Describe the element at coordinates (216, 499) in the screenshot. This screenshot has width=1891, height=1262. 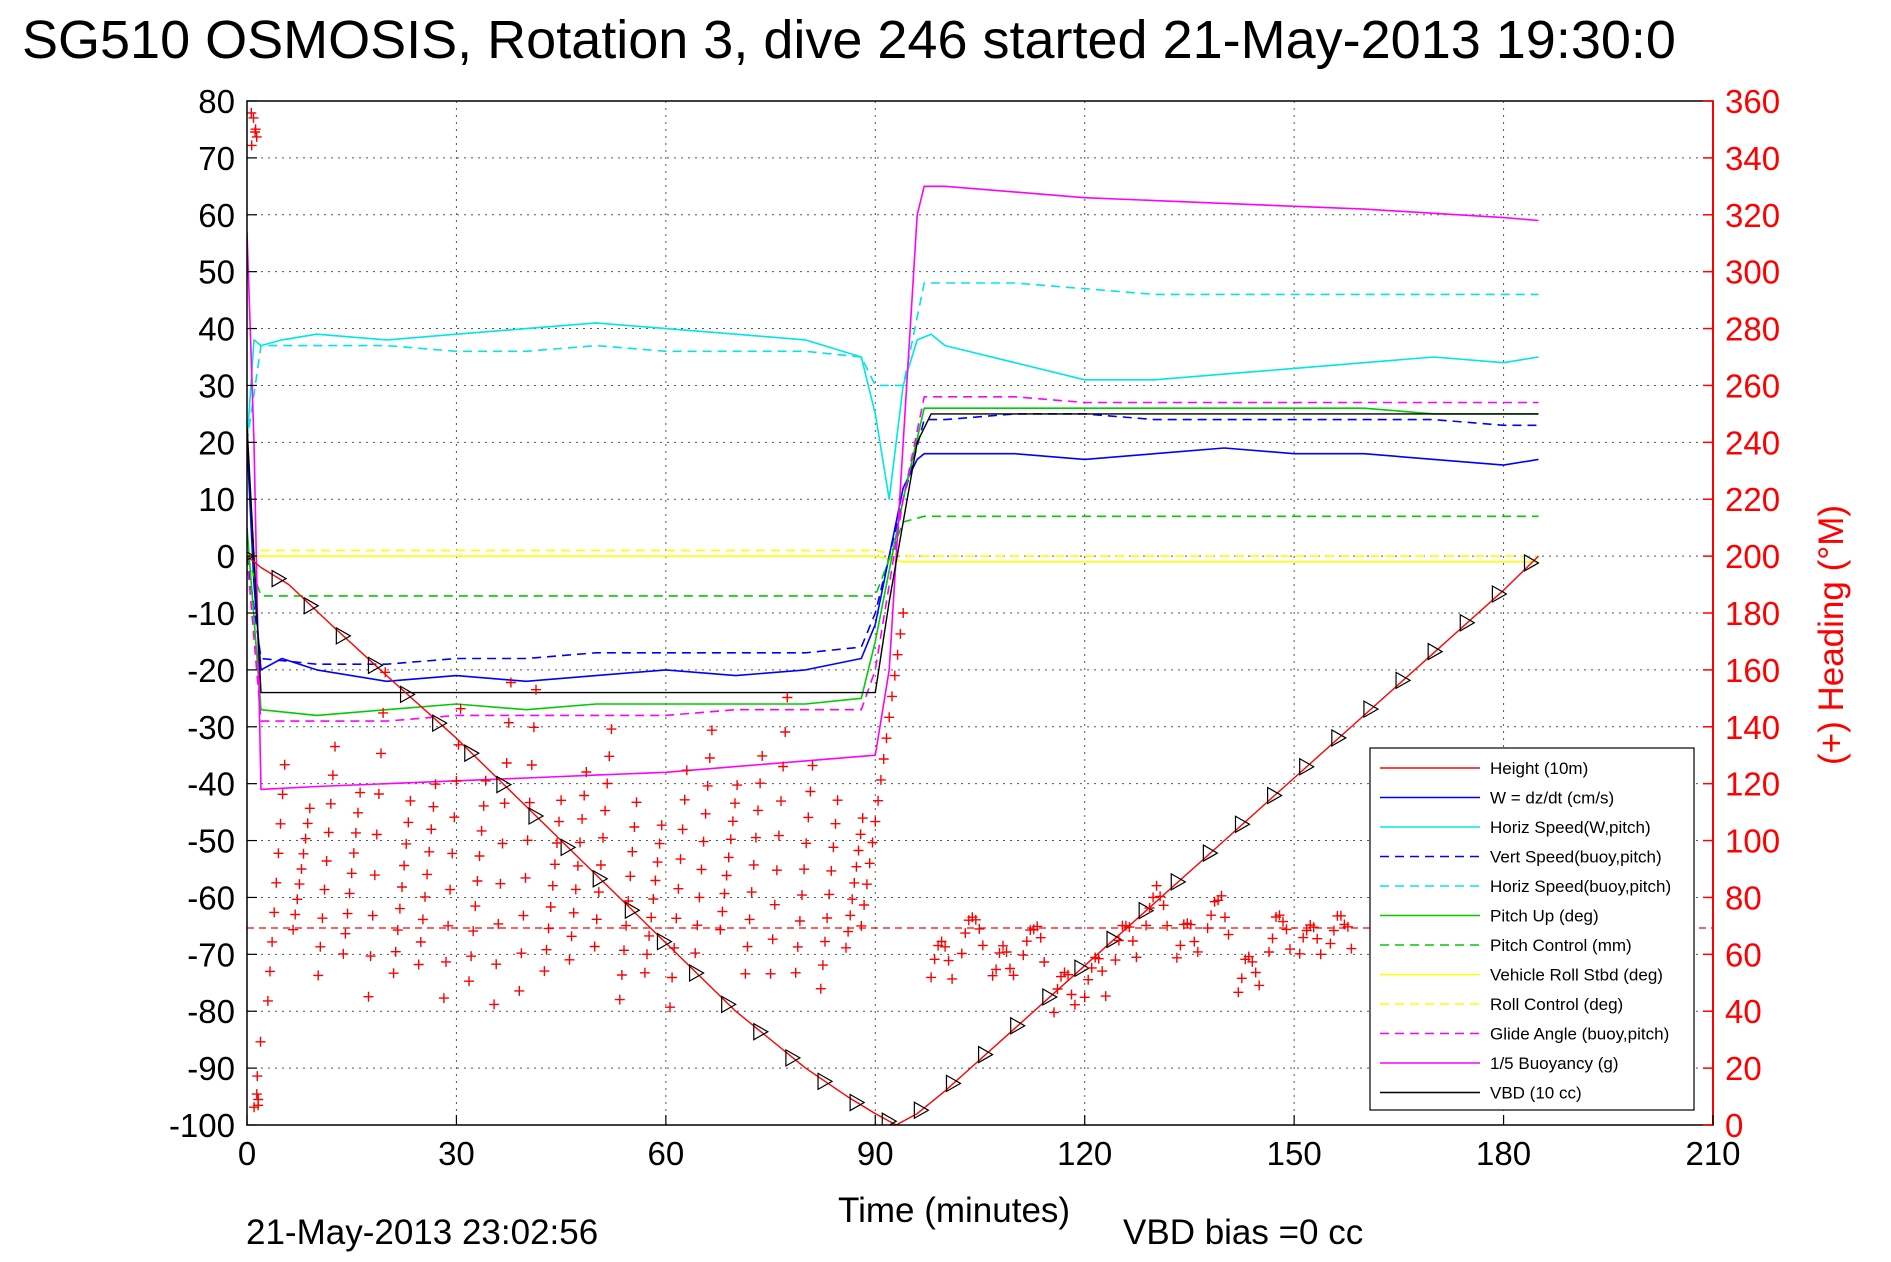
I see `left-tick-label: 10` at that location.